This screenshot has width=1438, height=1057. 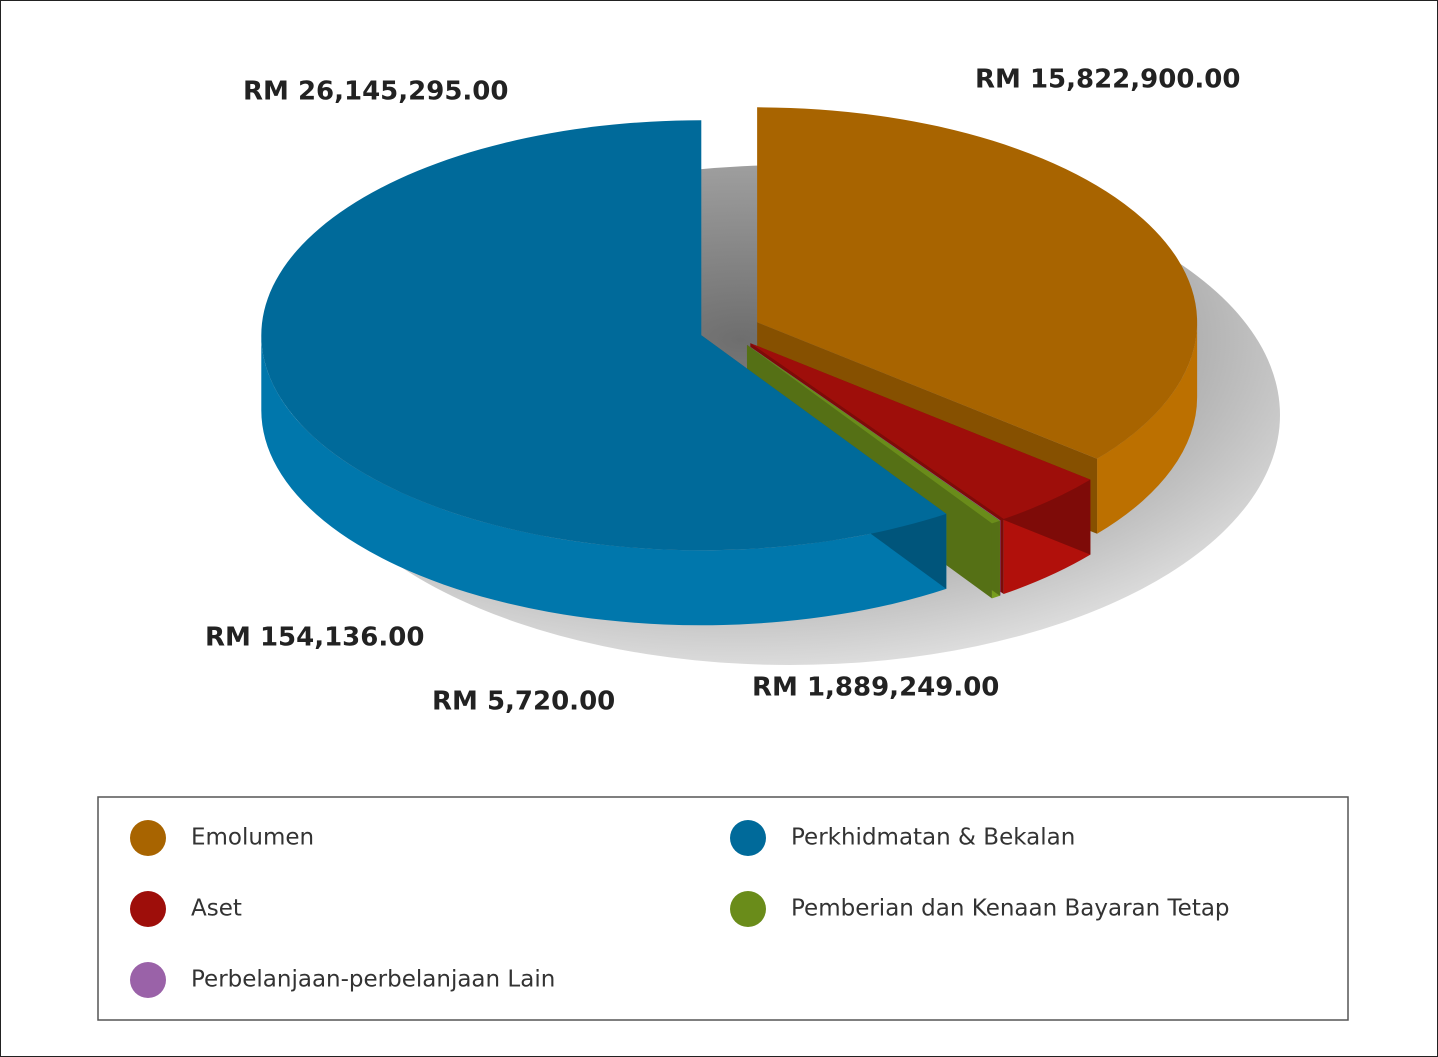 What do you see at coordinates (1010, 909) in the screenshot?
I see `legend-label: Pemberian dan Kenaan Bayaran Tetap` at bounding box center [1010, 909].